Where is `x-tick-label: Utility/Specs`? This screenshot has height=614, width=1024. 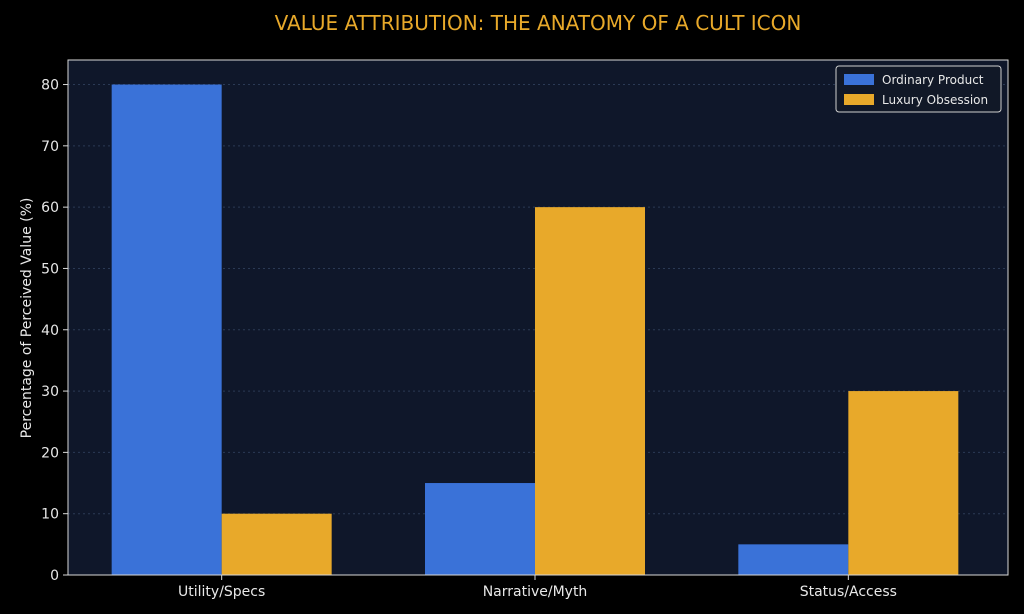
x-tick-label: Utility/Specs is located at coordinates (221, 592).